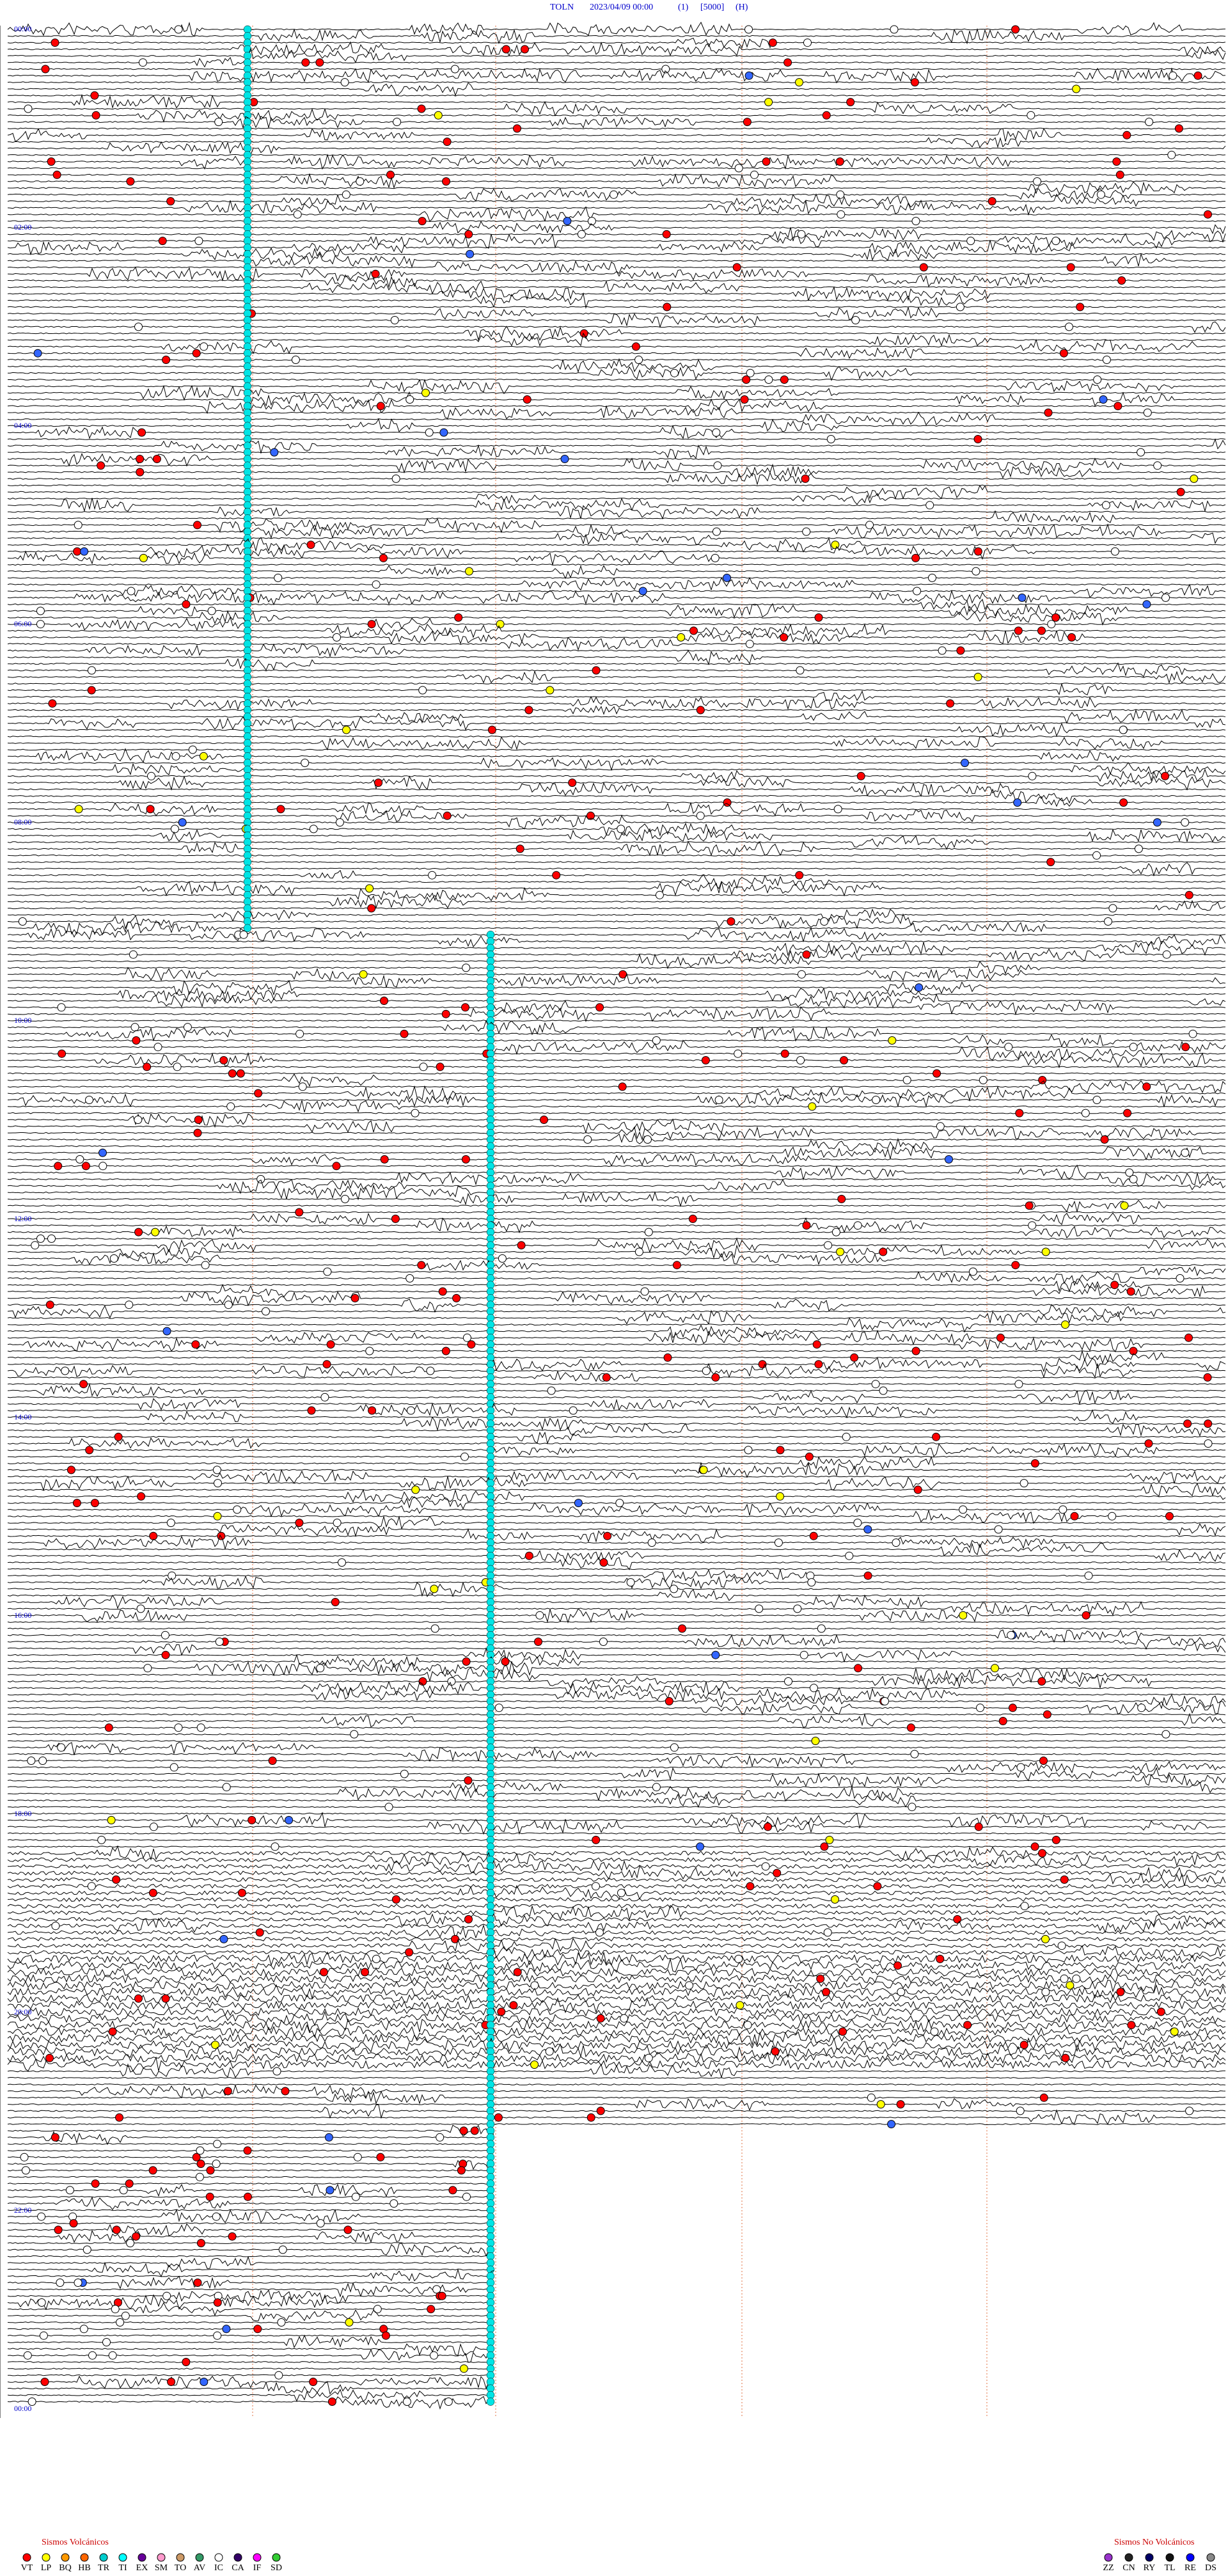  Describe the element at coordinates (1169, 2568) in the screenshot. I see `legend-code: TL` at that location.